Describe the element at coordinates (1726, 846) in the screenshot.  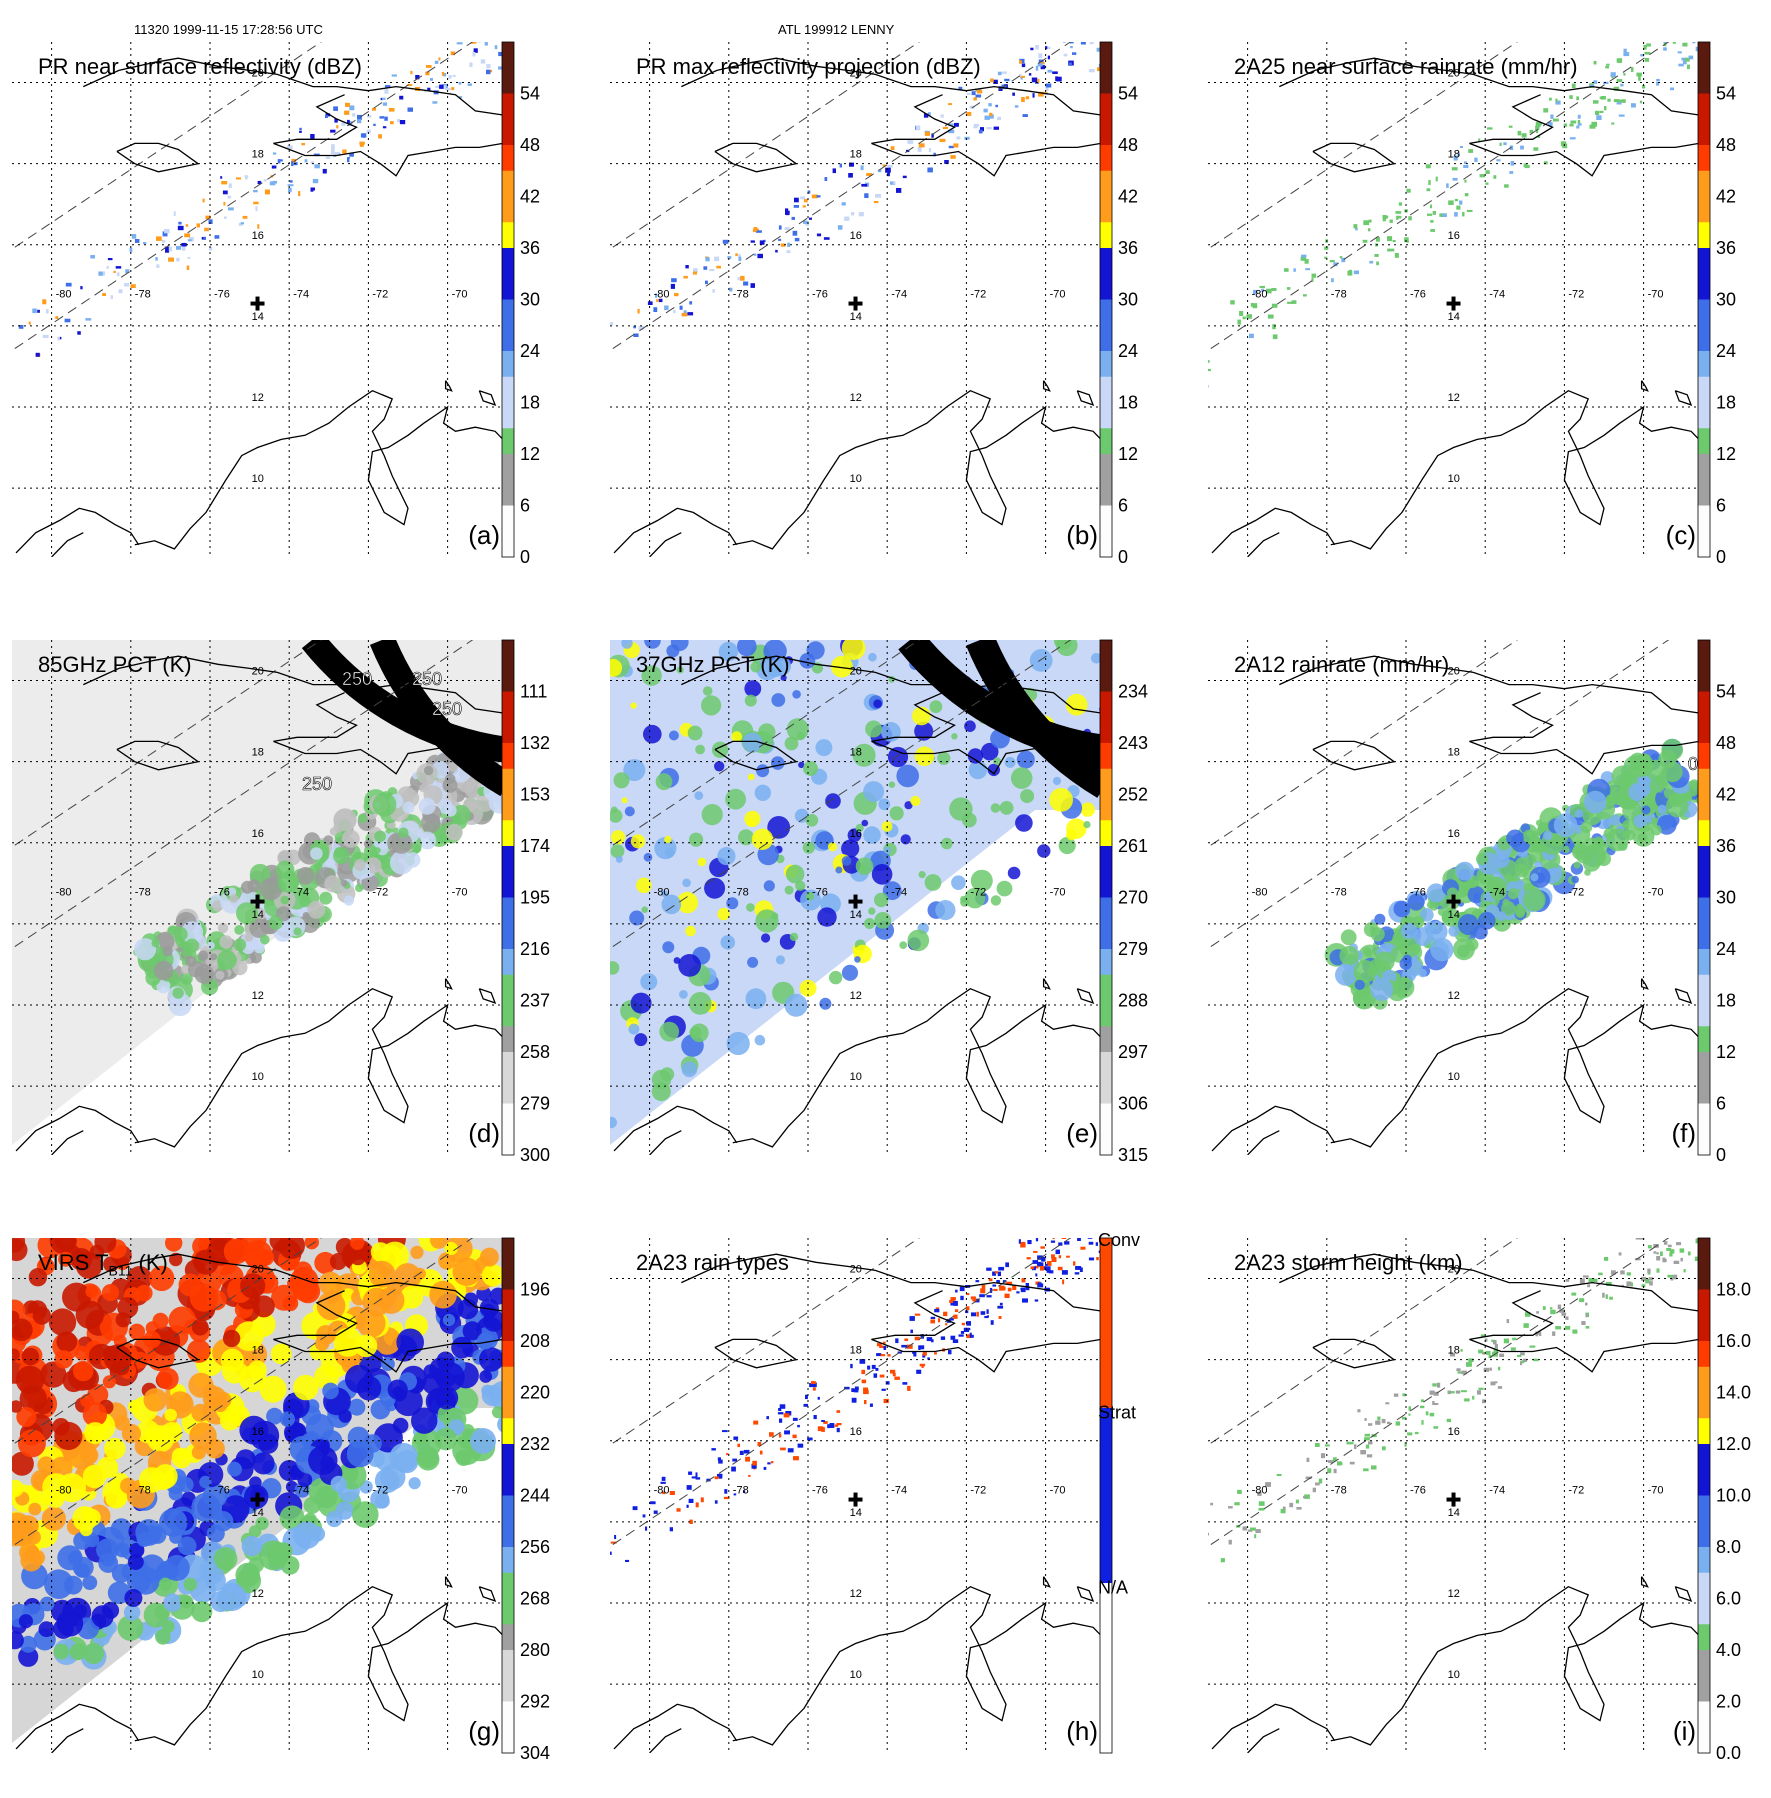
I see `colorbar-tick-label: 36` at that location.